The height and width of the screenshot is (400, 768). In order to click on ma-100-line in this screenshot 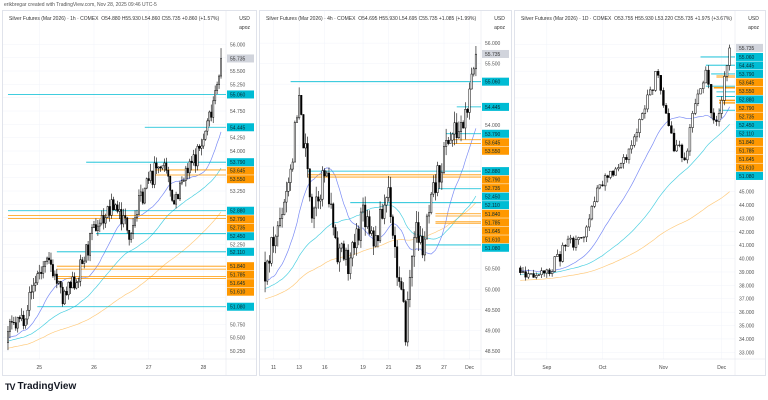, I will do `click(114, 280)`.